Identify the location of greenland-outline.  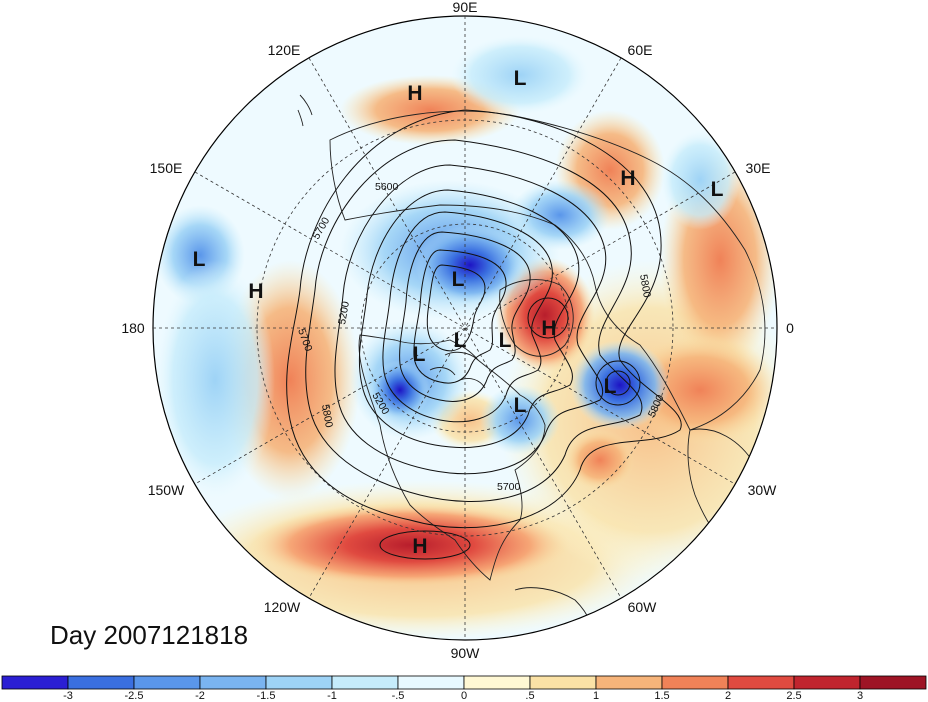
(536, 318).